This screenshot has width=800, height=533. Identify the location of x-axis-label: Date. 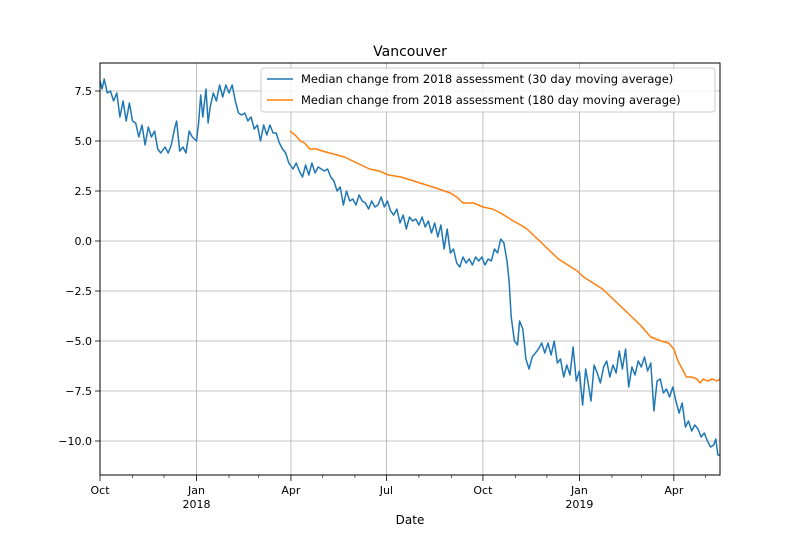
(410, 520).